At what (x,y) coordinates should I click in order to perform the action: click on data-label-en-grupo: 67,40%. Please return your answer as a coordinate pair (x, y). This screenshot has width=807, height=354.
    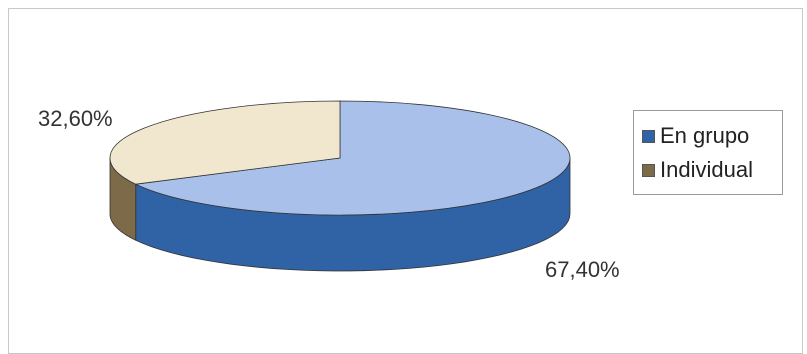
    Looking at the image, I should click on (582, 269).